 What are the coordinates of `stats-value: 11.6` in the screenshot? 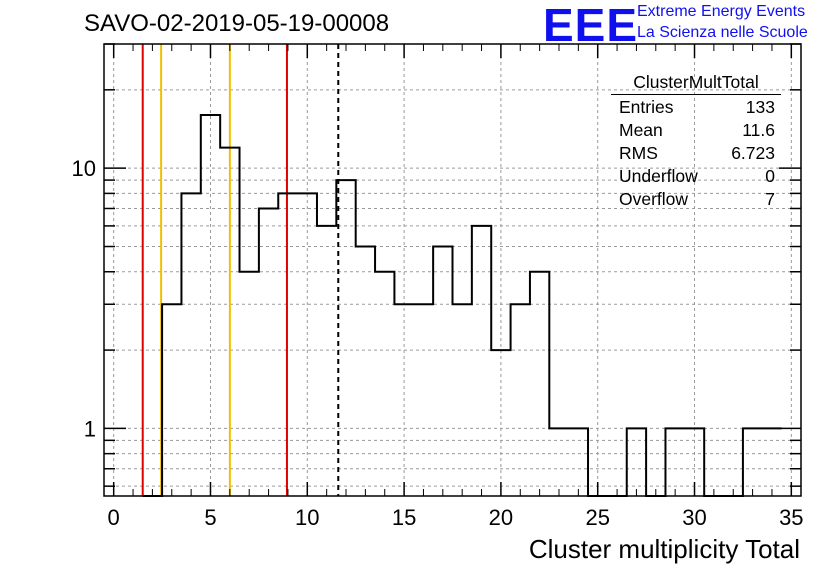 It's located at (758, 130).